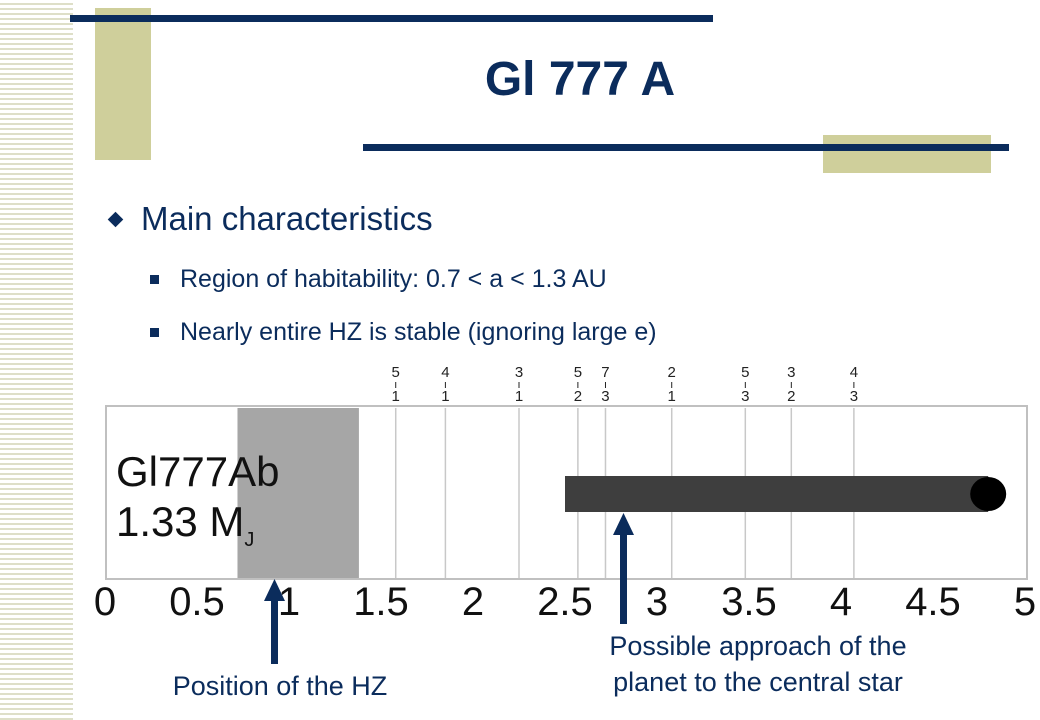 Image resolution: width=1040 pixels, height=720 pixels. I want to click on resonance-den-3: 2, so click(578, 396).